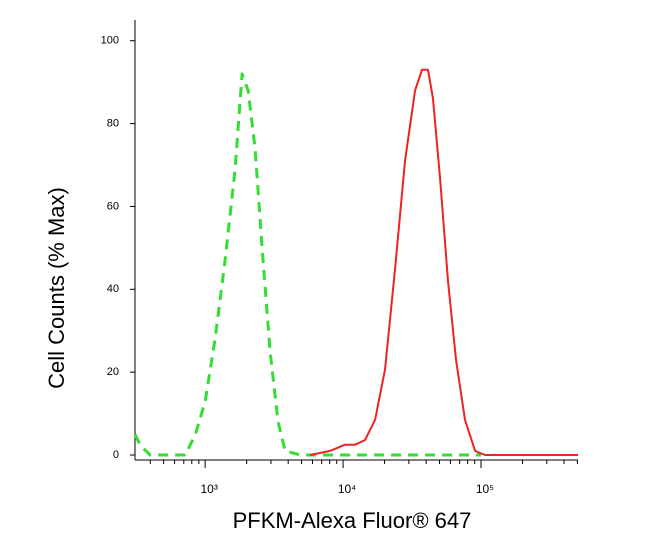  I want to click on x-axis-title: PFKM-Alexa Fluor® 647, so click(352, 520).